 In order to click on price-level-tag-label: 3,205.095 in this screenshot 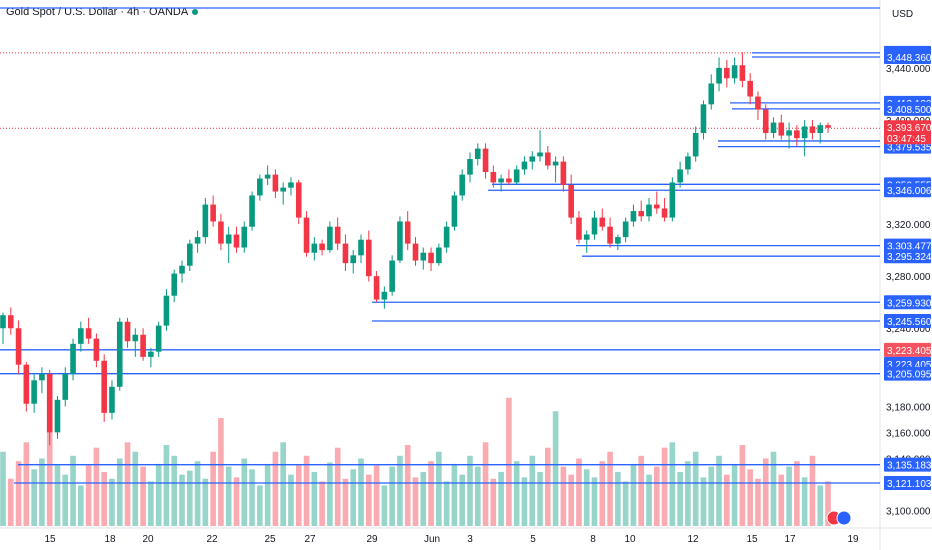, I will do `click(909, 375)`.